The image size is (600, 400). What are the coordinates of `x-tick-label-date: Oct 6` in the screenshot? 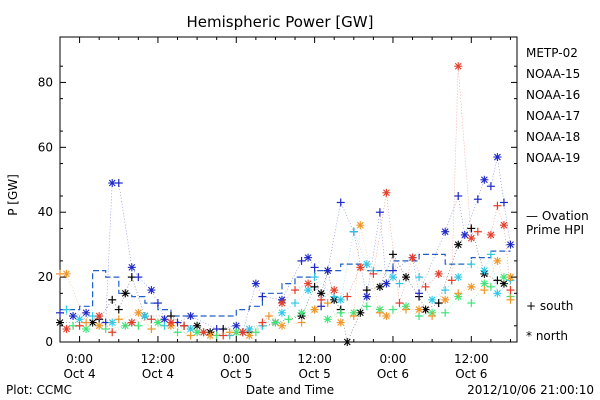 It's located at (471, 374).